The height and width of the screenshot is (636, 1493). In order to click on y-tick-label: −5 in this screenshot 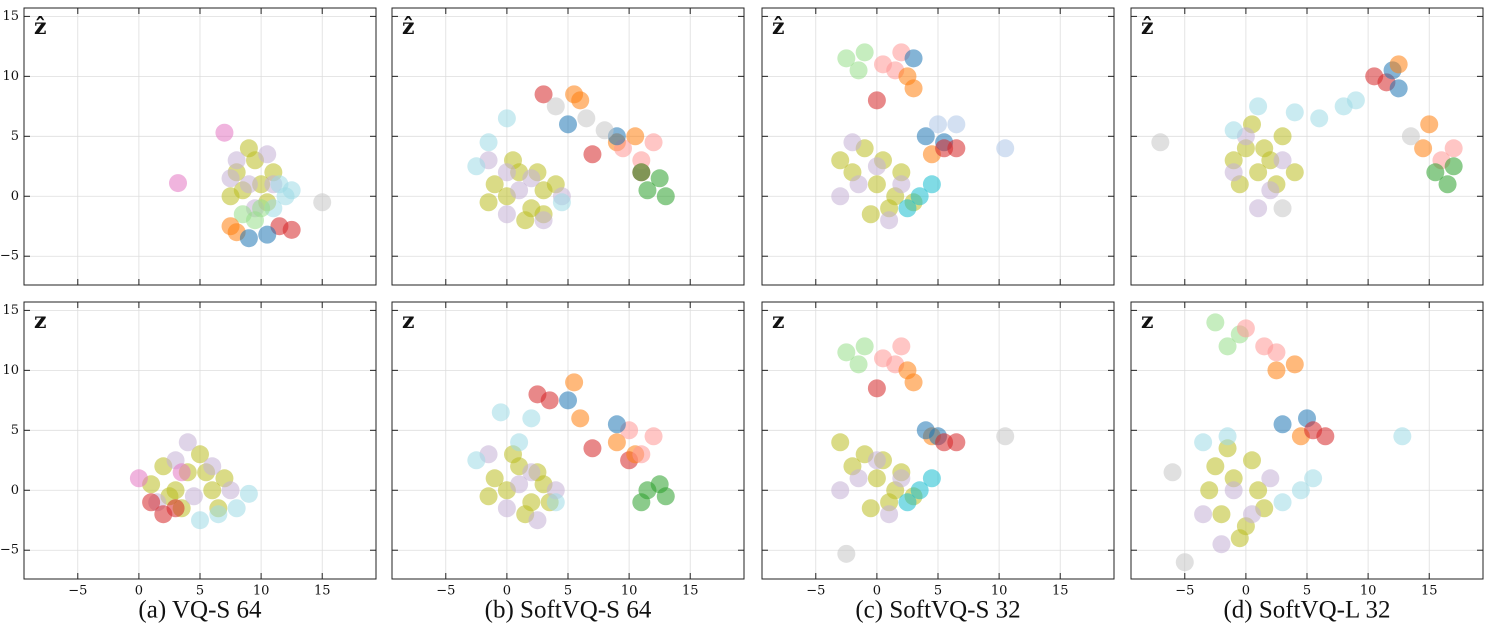, I will do `click(9, 256)`.